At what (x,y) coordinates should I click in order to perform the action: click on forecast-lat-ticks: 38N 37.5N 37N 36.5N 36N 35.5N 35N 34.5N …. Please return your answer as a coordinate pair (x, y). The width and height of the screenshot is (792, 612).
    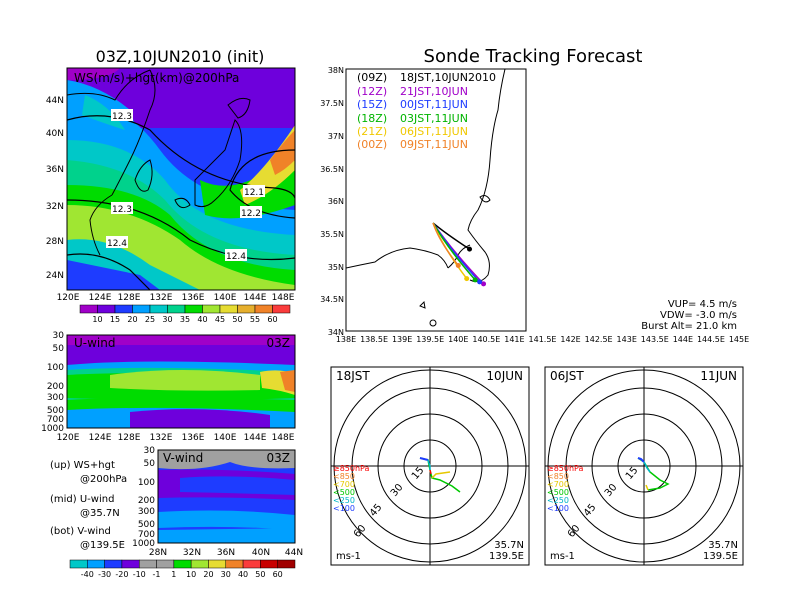
    Looking at the image, I should click on (332, 201).